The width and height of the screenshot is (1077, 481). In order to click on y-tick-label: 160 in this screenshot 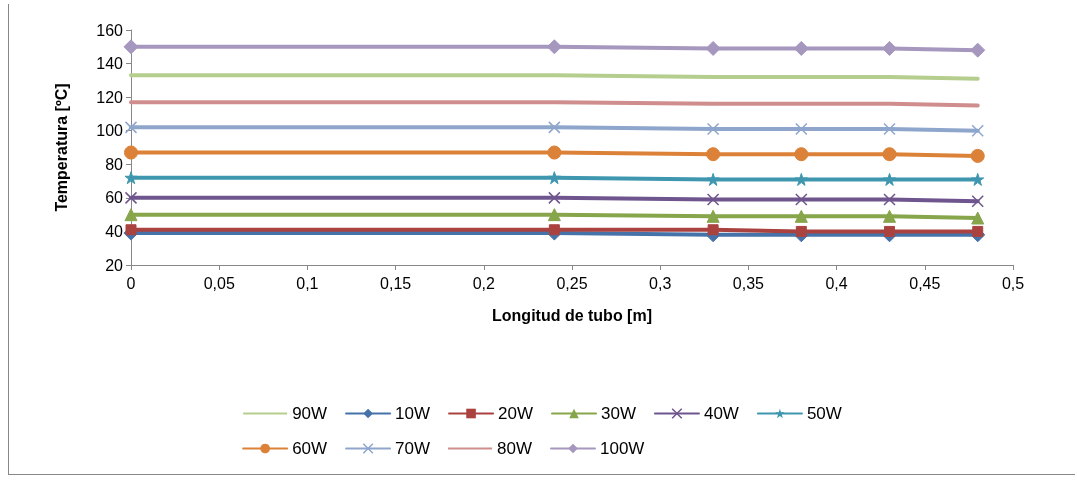, I will do `click(110, 30)`.